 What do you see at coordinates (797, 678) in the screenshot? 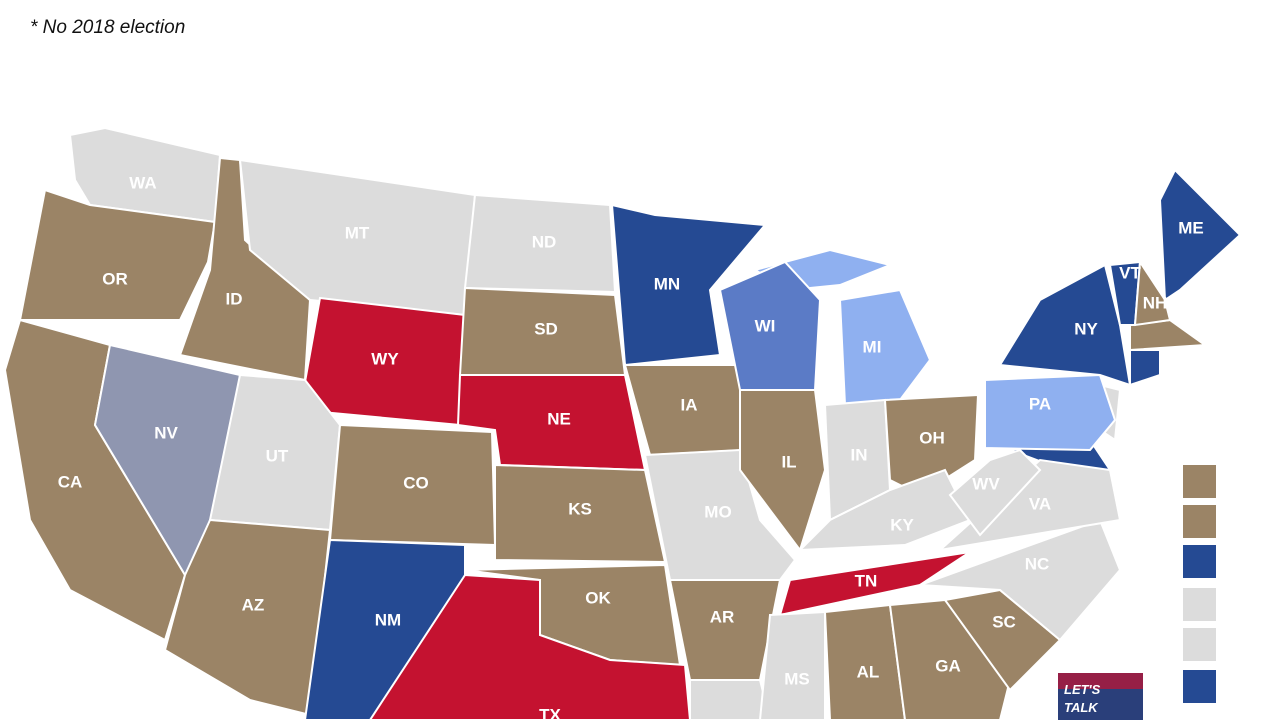
I see `state-label: MS` at bounding box center [797, 678].